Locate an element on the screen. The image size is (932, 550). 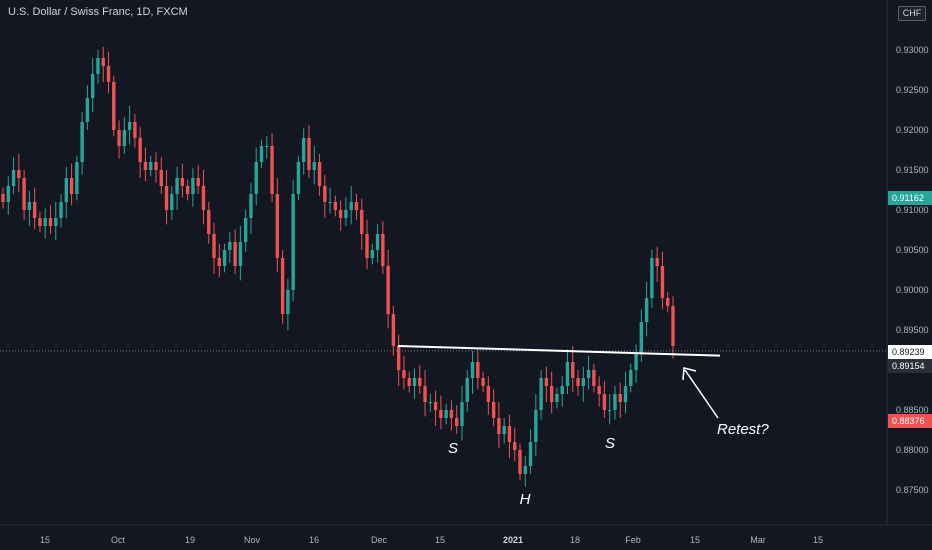
price-label: 0.91162 is located at coordinates (908, 198).